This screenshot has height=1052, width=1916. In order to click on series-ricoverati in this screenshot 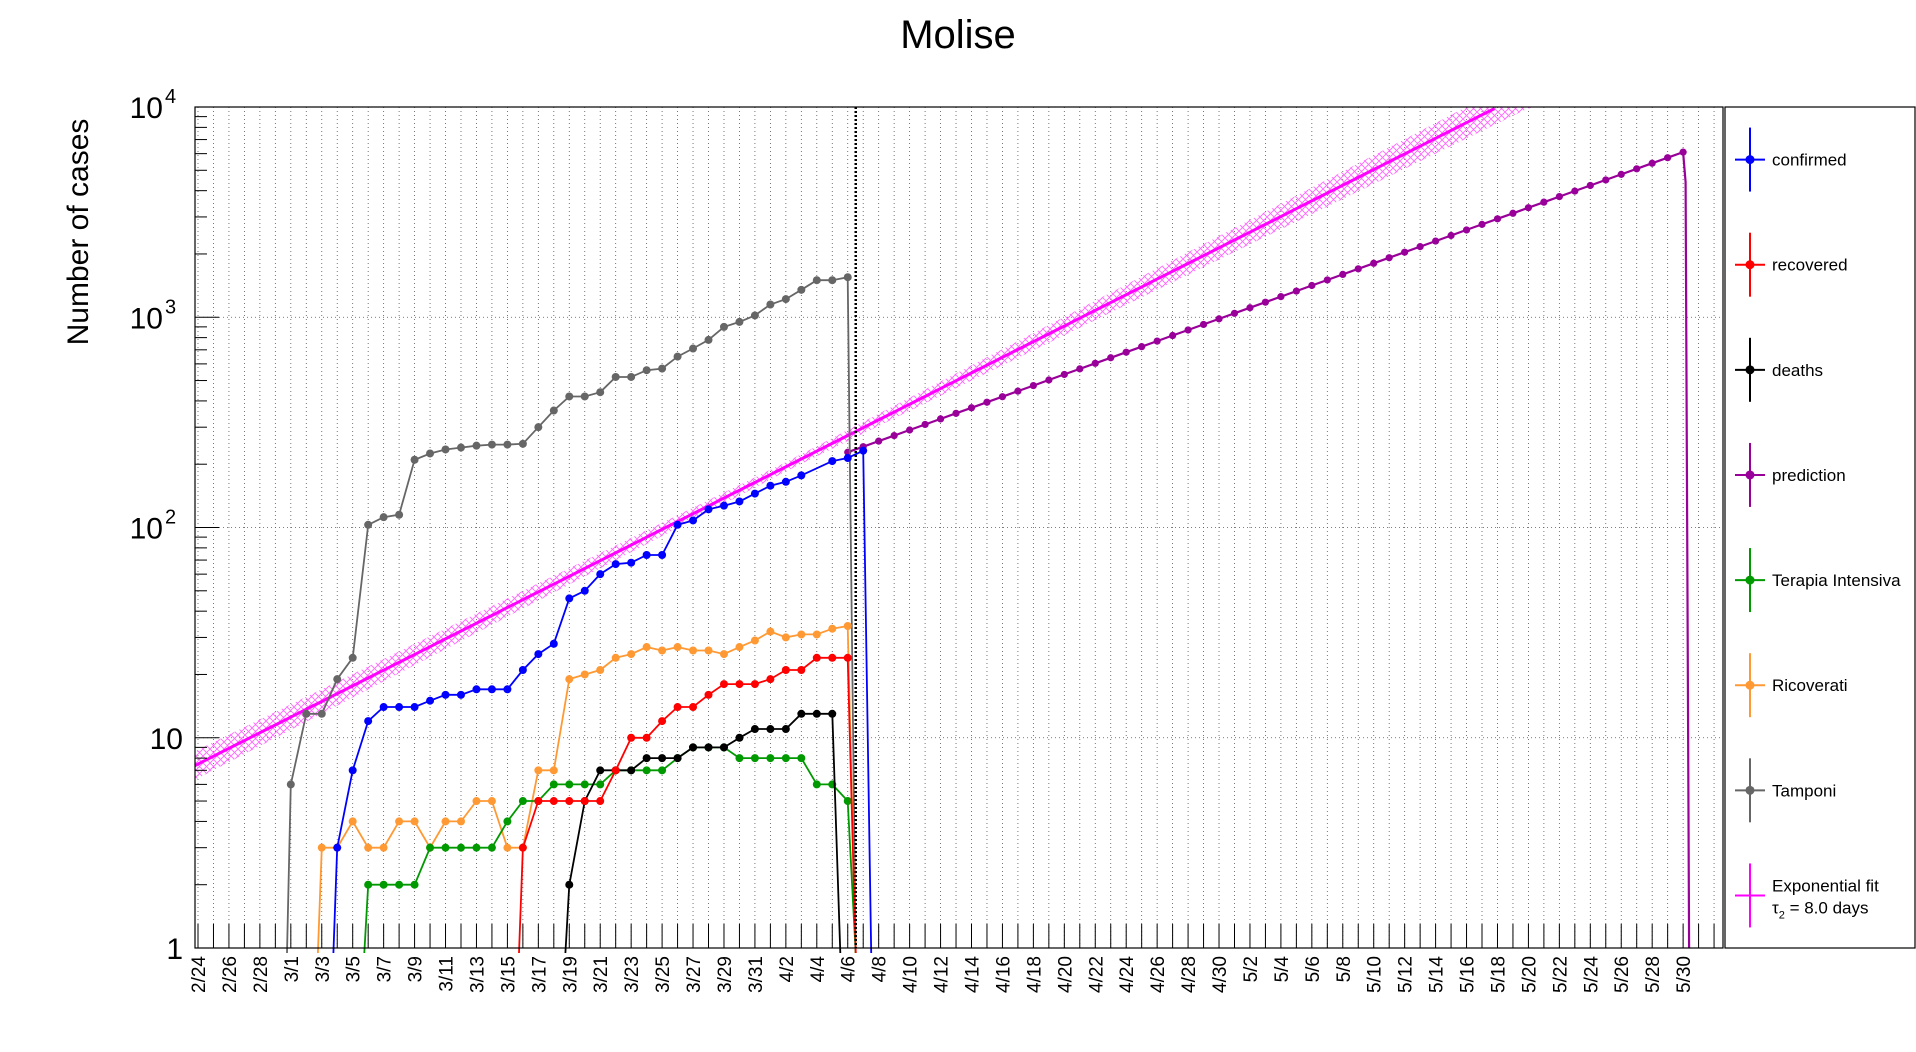, I will do `click(587, 788)`.